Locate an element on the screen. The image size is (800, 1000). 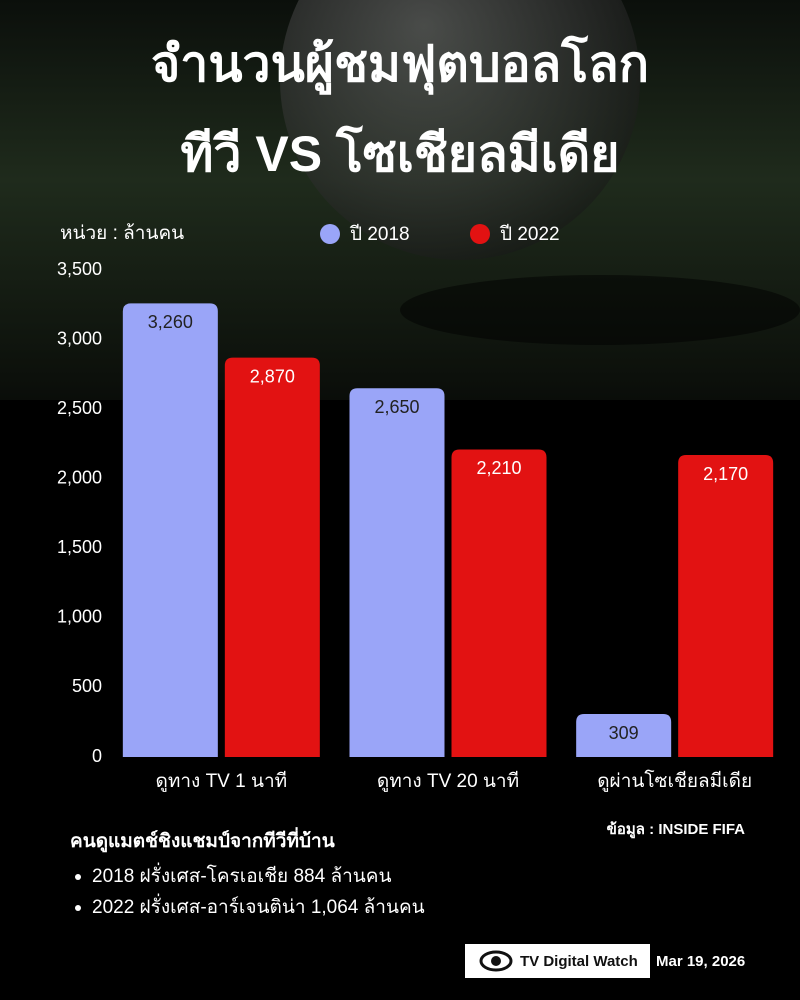
y-tick-label: 1,500 is located at coordinates (79, 547).